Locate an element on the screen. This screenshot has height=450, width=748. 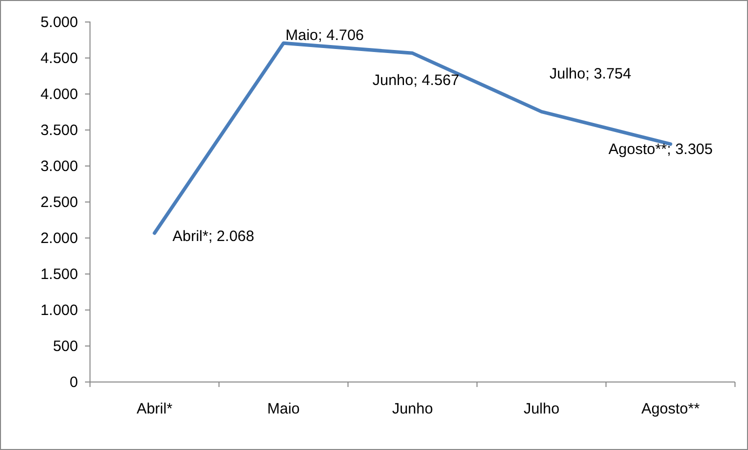
data-label: Maio; 4.706 is located at coordinates (325, 35).